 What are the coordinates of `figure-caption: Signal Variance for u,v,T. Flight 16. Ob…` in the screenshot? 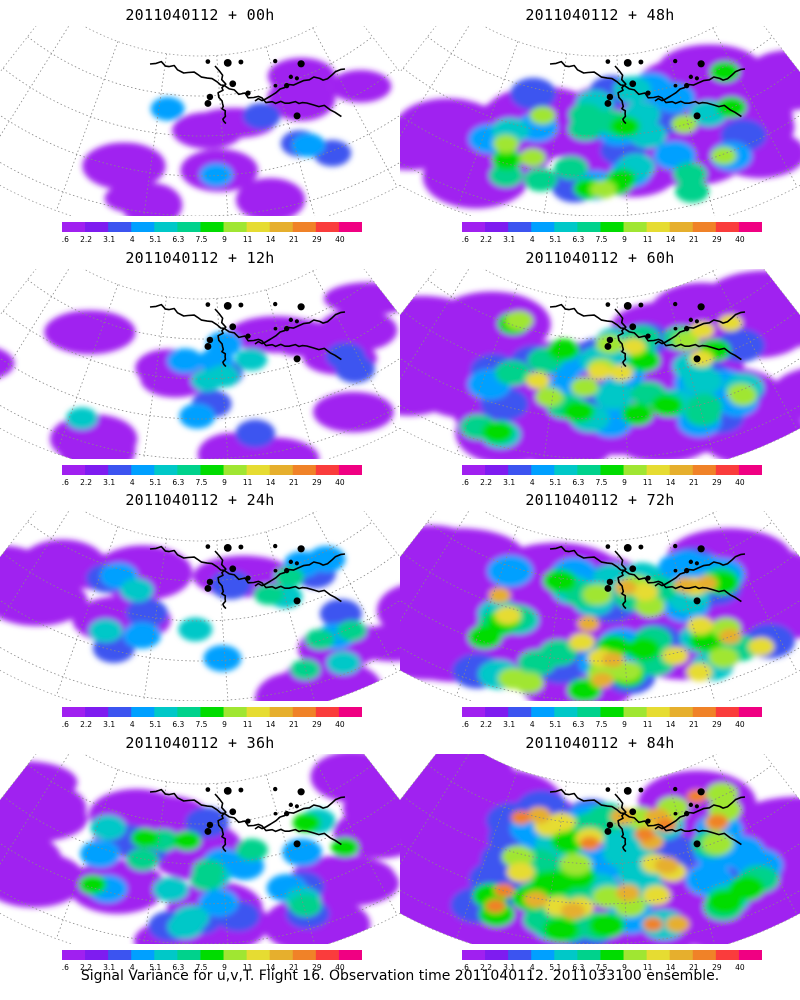 It's located at (400, 976).